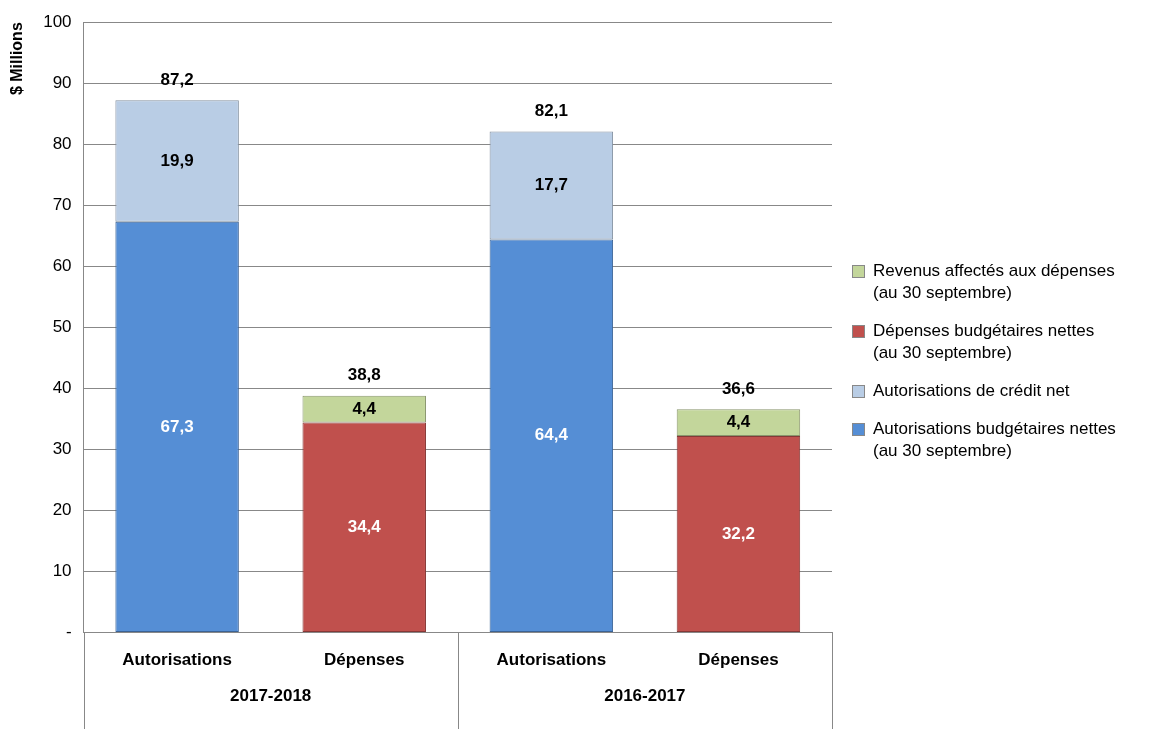  I want to click on y-tick-label: 60, so click(62, 266).